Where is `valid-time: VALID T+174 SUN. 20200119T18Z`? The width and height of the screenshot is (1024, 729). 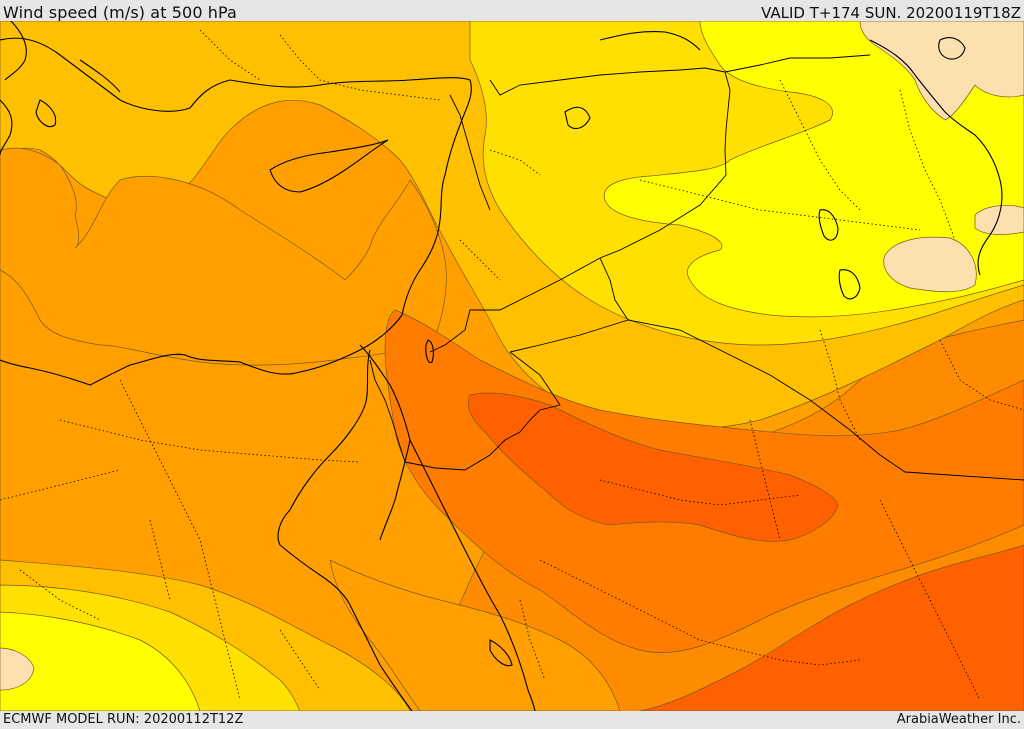 valid-time: VALID T+174 SUN. 20200119T18Z is located at coordinates (891, 13).